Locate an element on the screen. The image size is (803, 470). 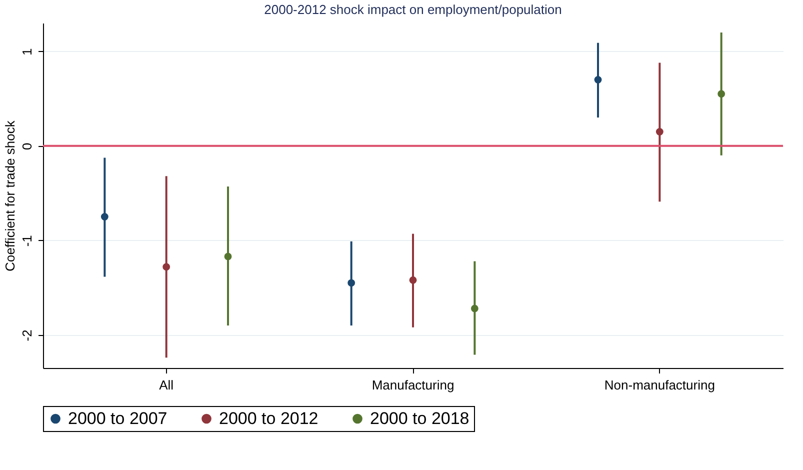
y-tick-label: -2 is located at coordinates (27, 336).